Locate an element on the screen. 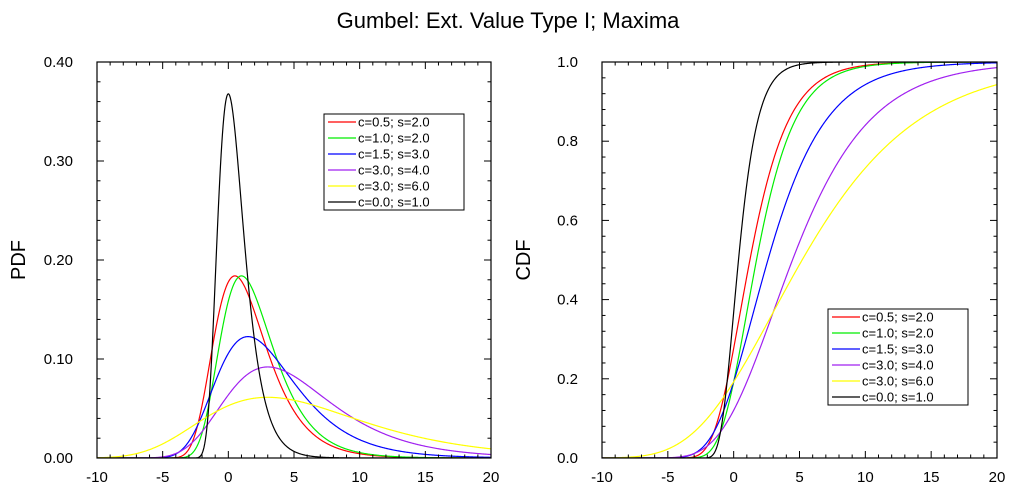  y-tick-label: 0.10 is located at coordinates (58, 359).